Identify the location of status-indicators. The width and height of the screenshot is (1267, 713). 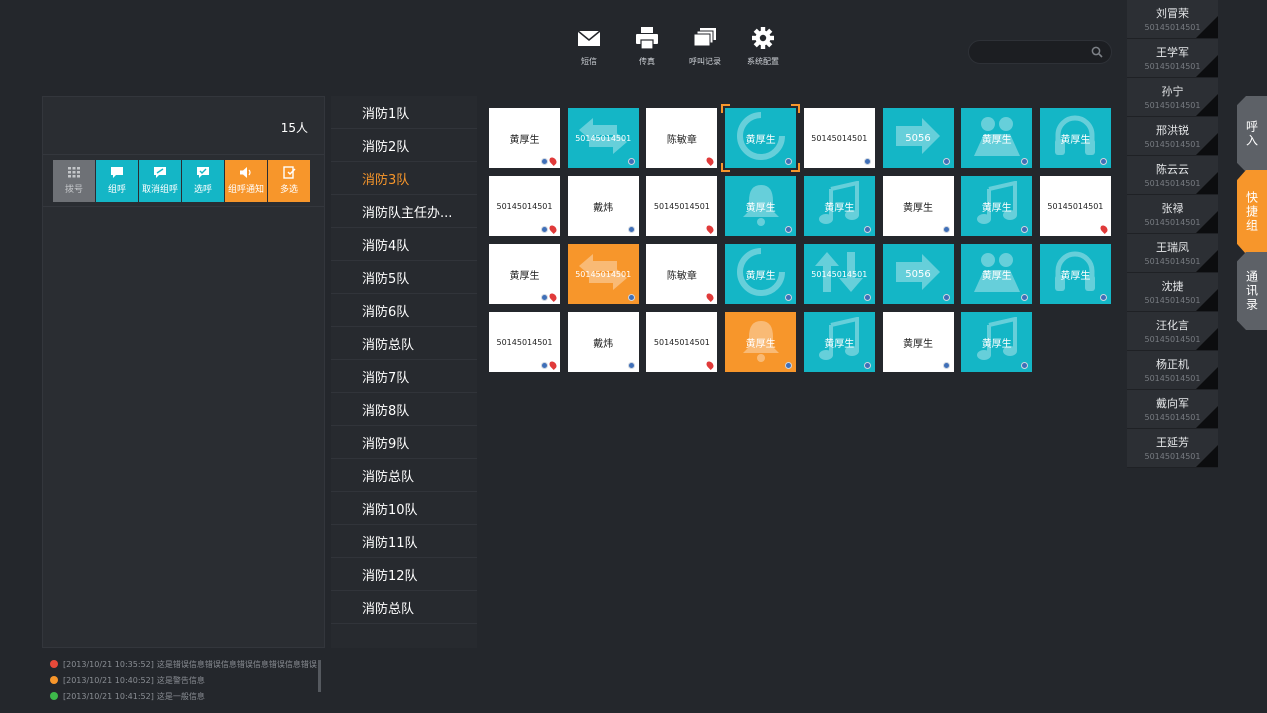
(867, 161).